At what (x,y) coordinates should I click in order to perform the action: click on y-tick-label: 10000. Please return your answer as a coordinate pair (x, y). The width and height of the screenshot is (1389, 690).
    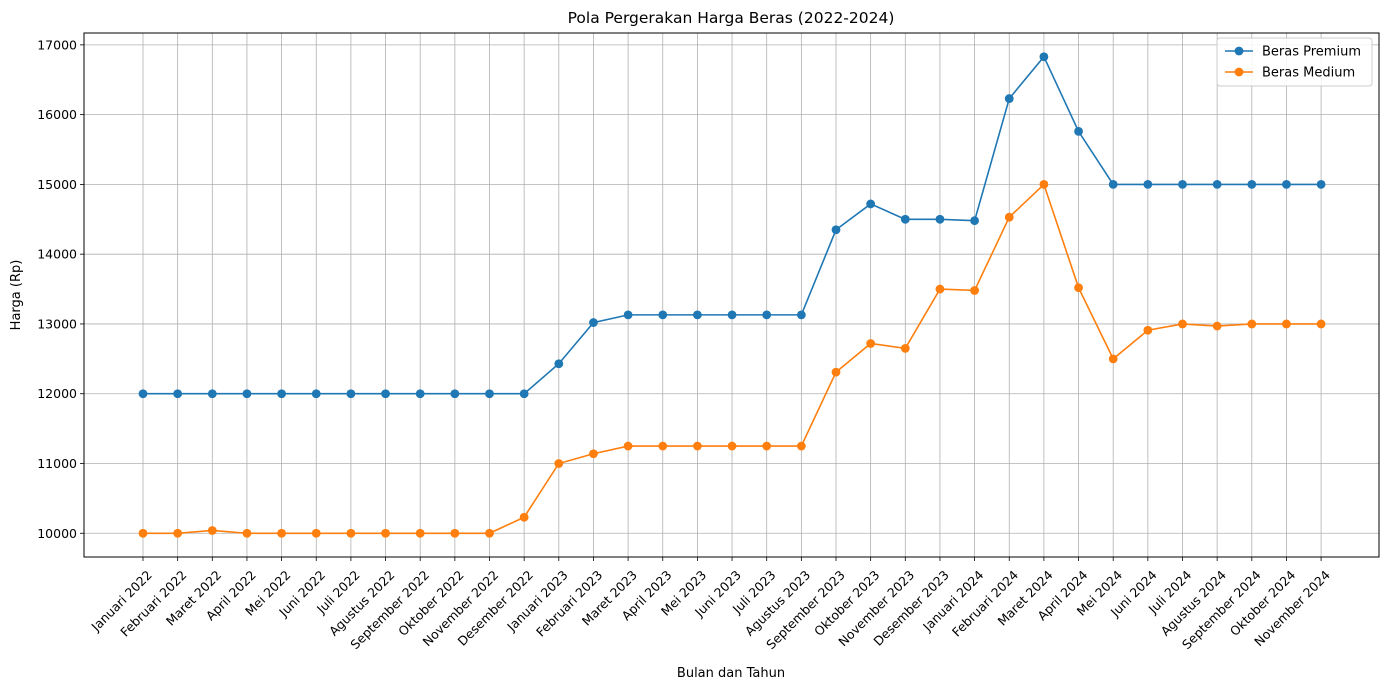
    Looking at the image, I should click on (57, 533).